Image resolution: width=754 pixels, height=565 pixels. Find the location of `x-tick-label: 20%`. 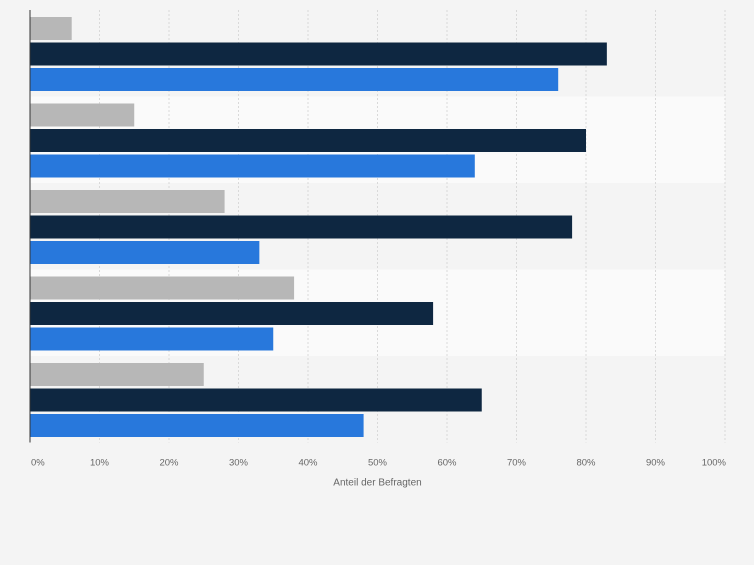

x-tick-label: 20% is located at coordinates (169, 463).